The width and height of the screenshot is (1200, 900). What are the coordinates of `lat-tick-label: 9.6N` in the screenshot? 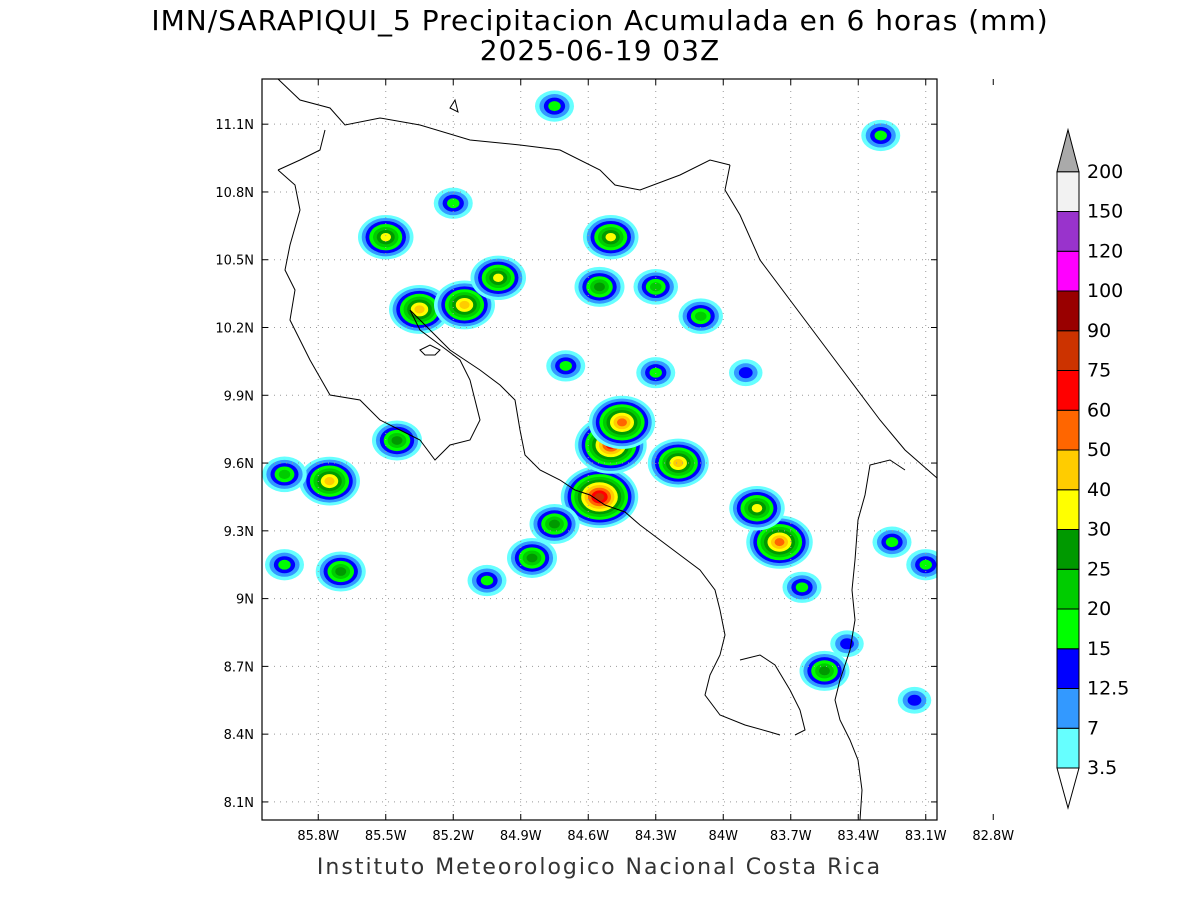 It's located at (239, 464).